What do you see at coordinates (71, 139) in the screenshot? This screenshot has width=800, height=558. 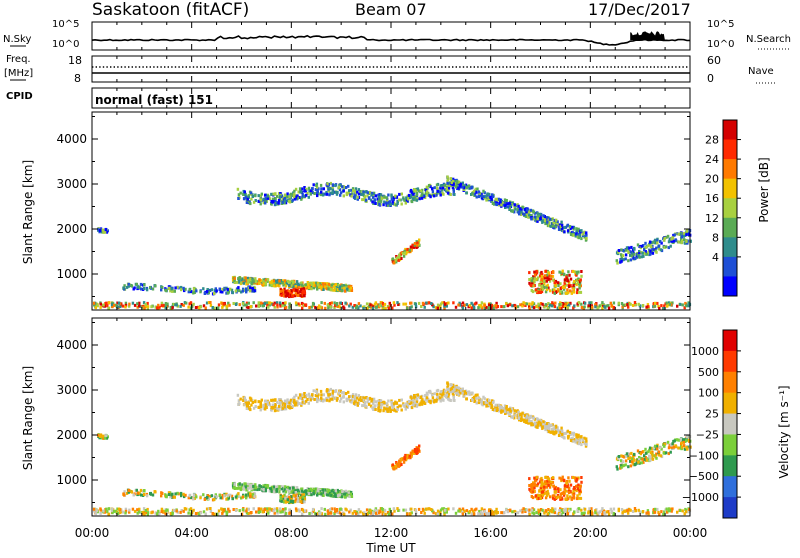 I see `range-tick-label: 4000` at bounding box center [71, 139].